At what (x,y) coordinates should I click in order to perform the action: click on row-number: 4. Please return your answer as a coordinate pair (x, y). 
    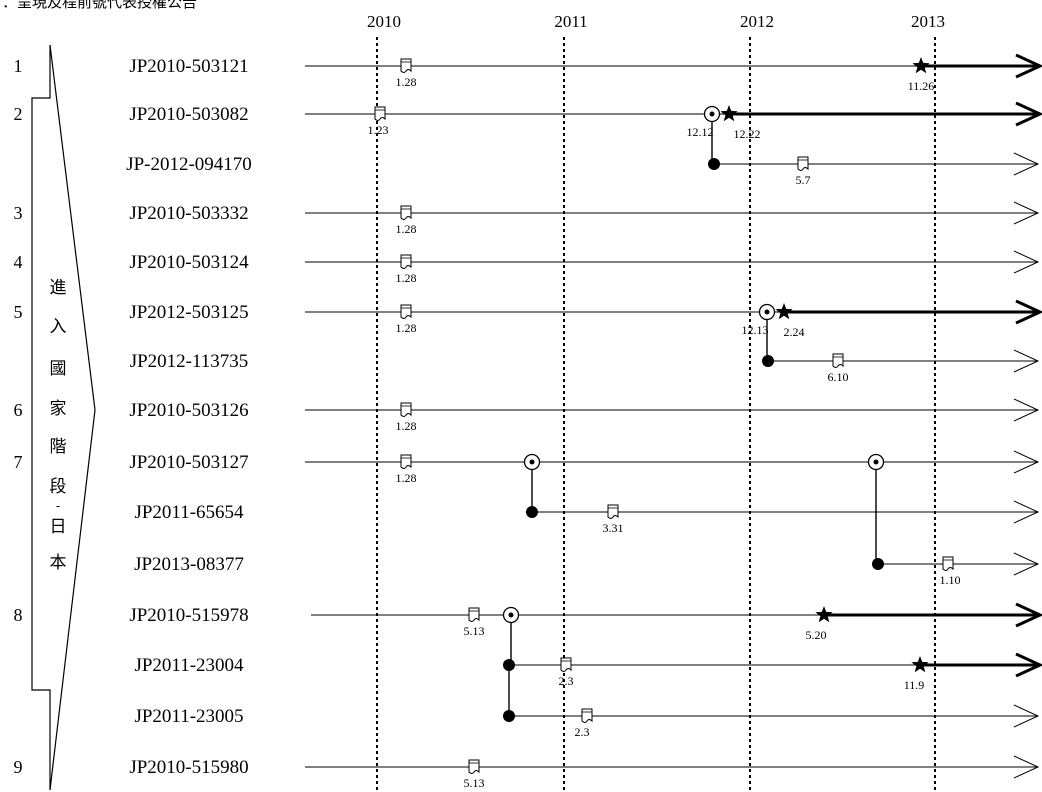
    Looking at the image, I should click on (18, 262).